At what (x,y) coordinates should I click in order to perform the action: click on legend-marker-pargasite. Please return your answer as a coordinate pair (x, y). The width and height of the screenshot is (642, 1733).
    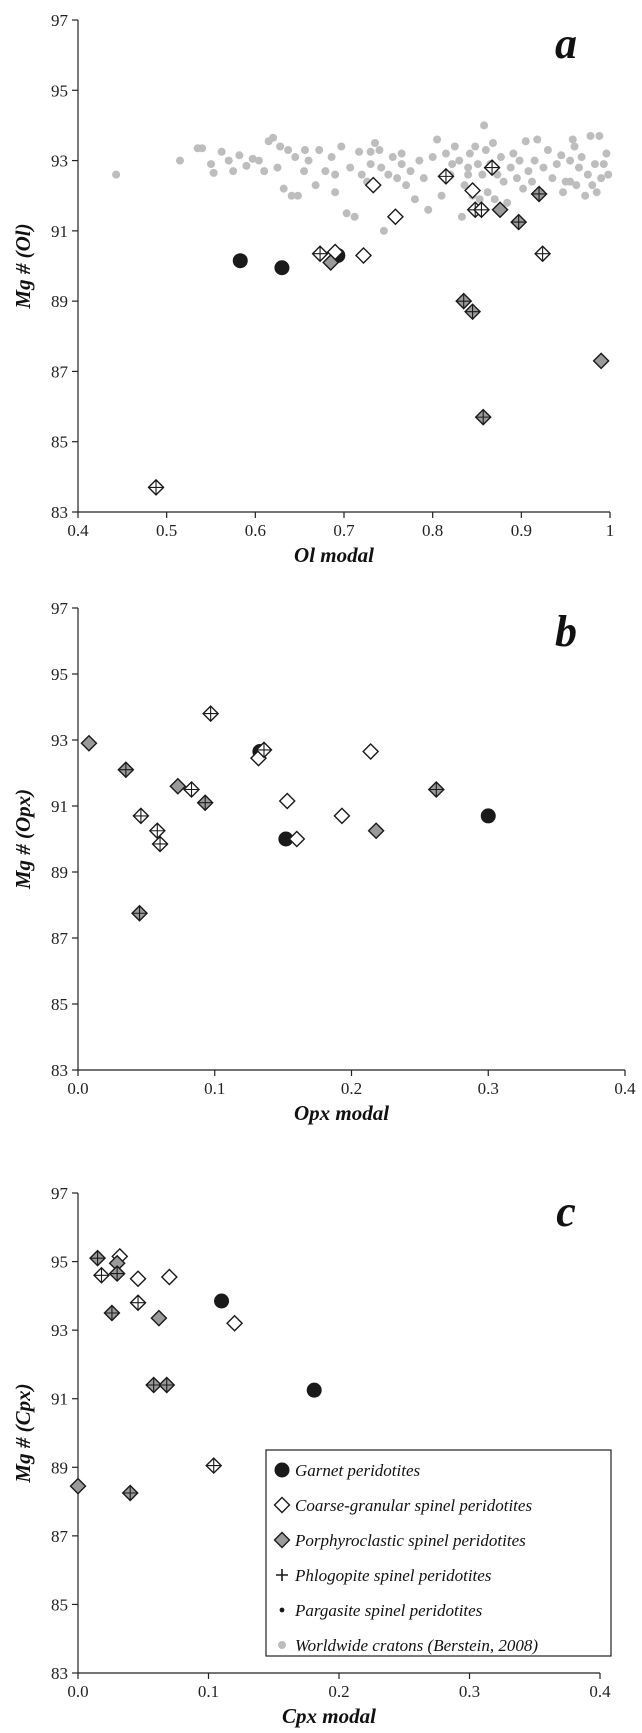
    Looking at the image, I should click on (282, 1610).